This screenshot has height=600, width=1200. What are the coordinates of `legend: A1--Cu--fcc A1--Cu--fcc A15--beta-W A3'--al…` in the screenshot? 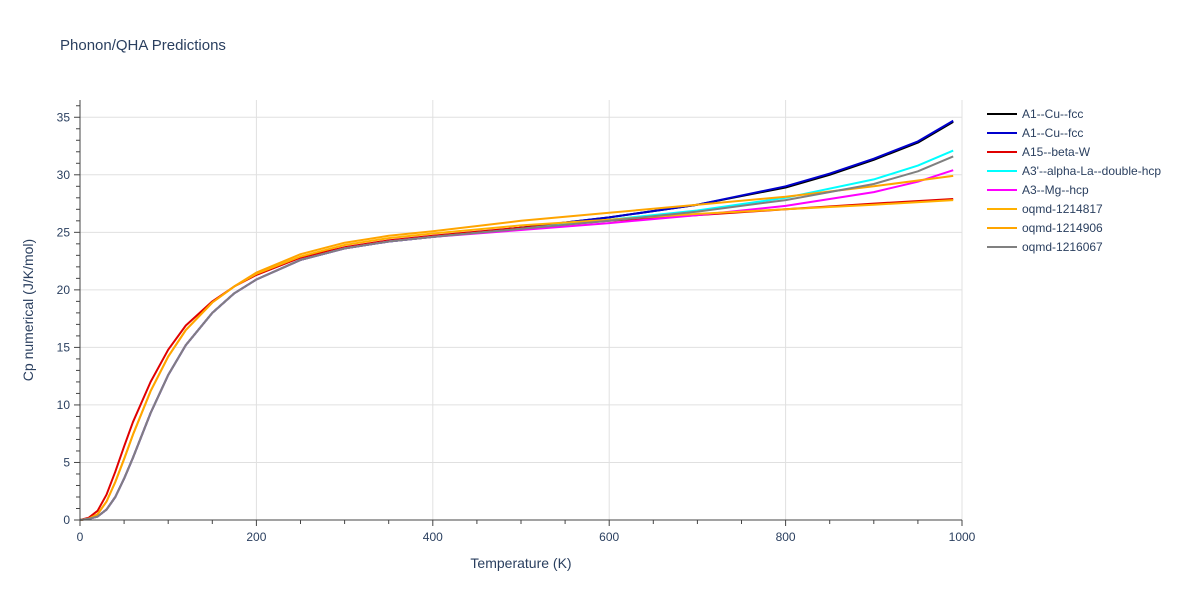 It's located at (1074, 180).